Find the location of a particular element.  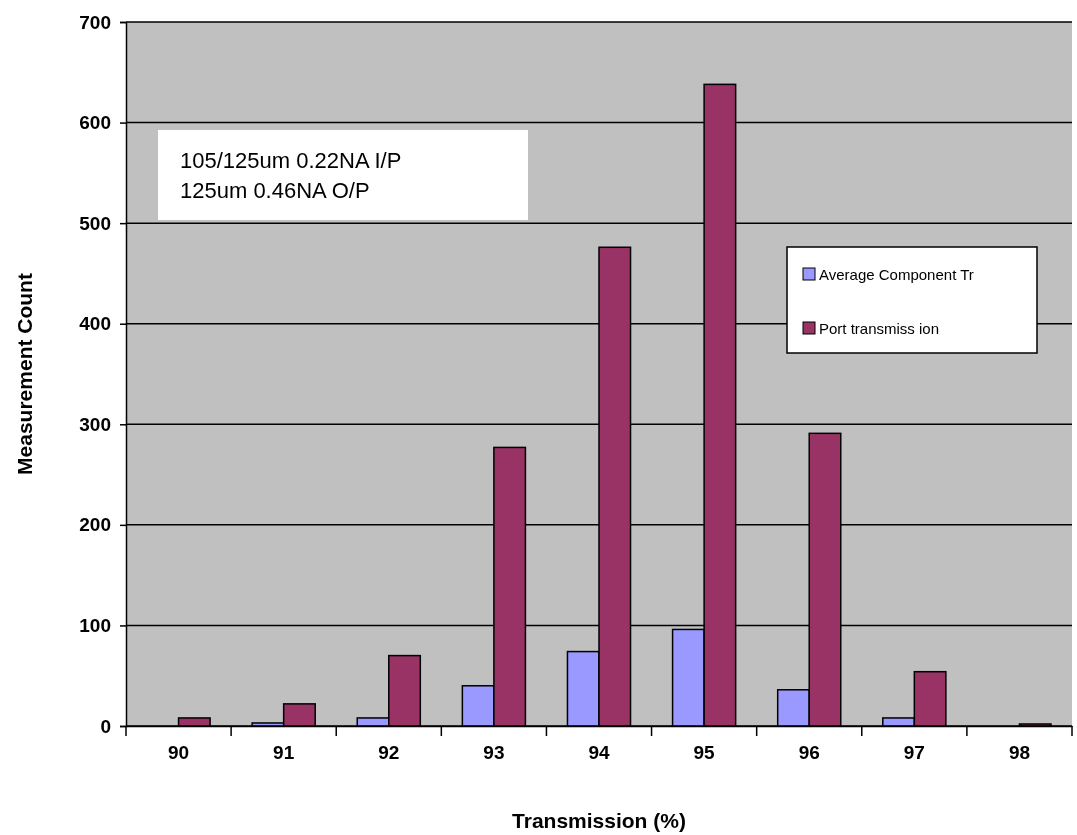

y-tick-label: 700 is located at coordinates (95, 22).